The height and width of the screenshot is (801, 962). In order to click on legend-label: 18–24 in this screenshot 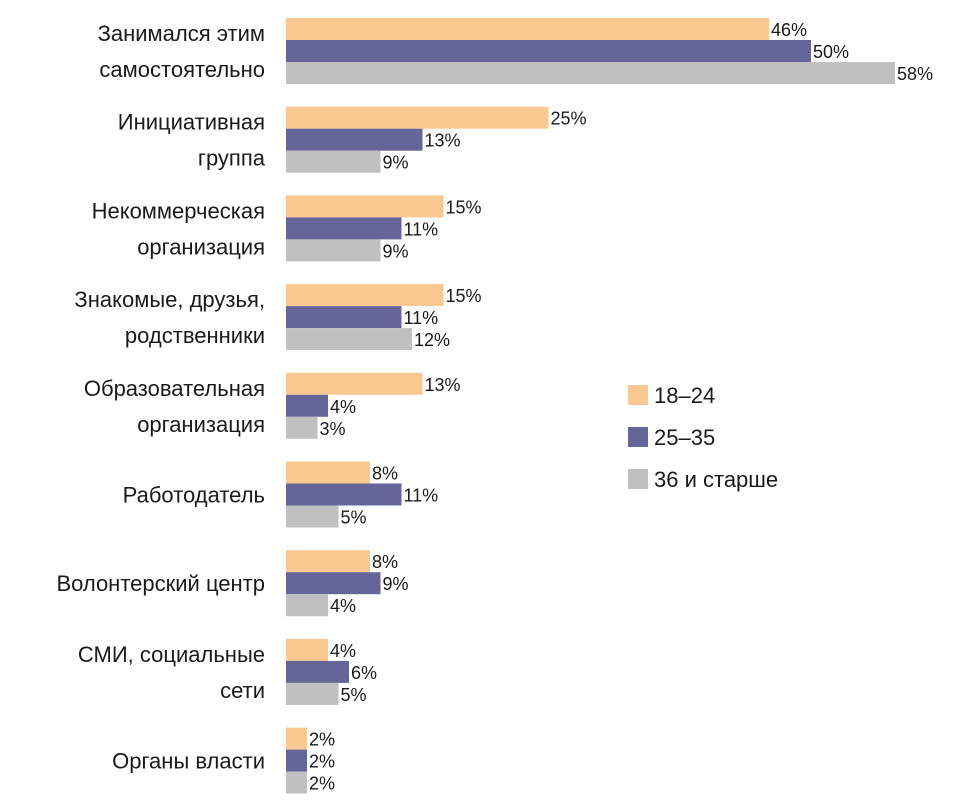, I will do `click(684, 395)`.